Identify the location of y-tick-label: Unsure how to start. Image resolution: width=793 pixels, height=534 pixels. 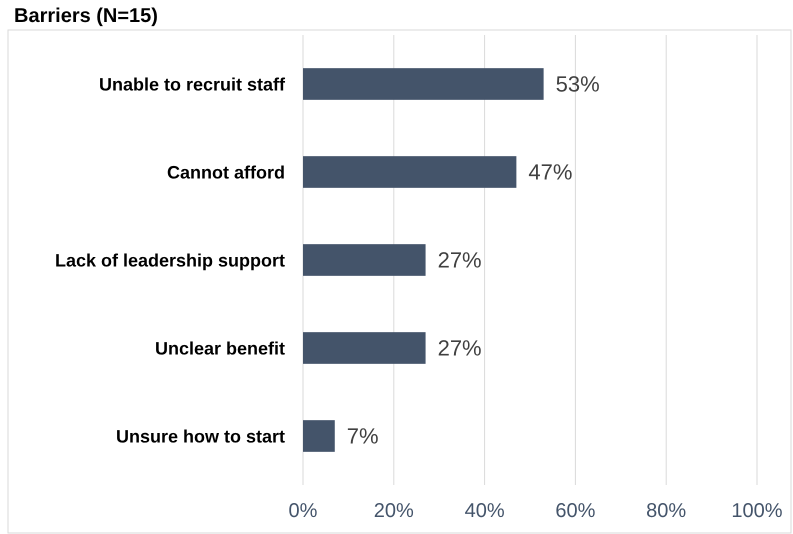
(201, 436).